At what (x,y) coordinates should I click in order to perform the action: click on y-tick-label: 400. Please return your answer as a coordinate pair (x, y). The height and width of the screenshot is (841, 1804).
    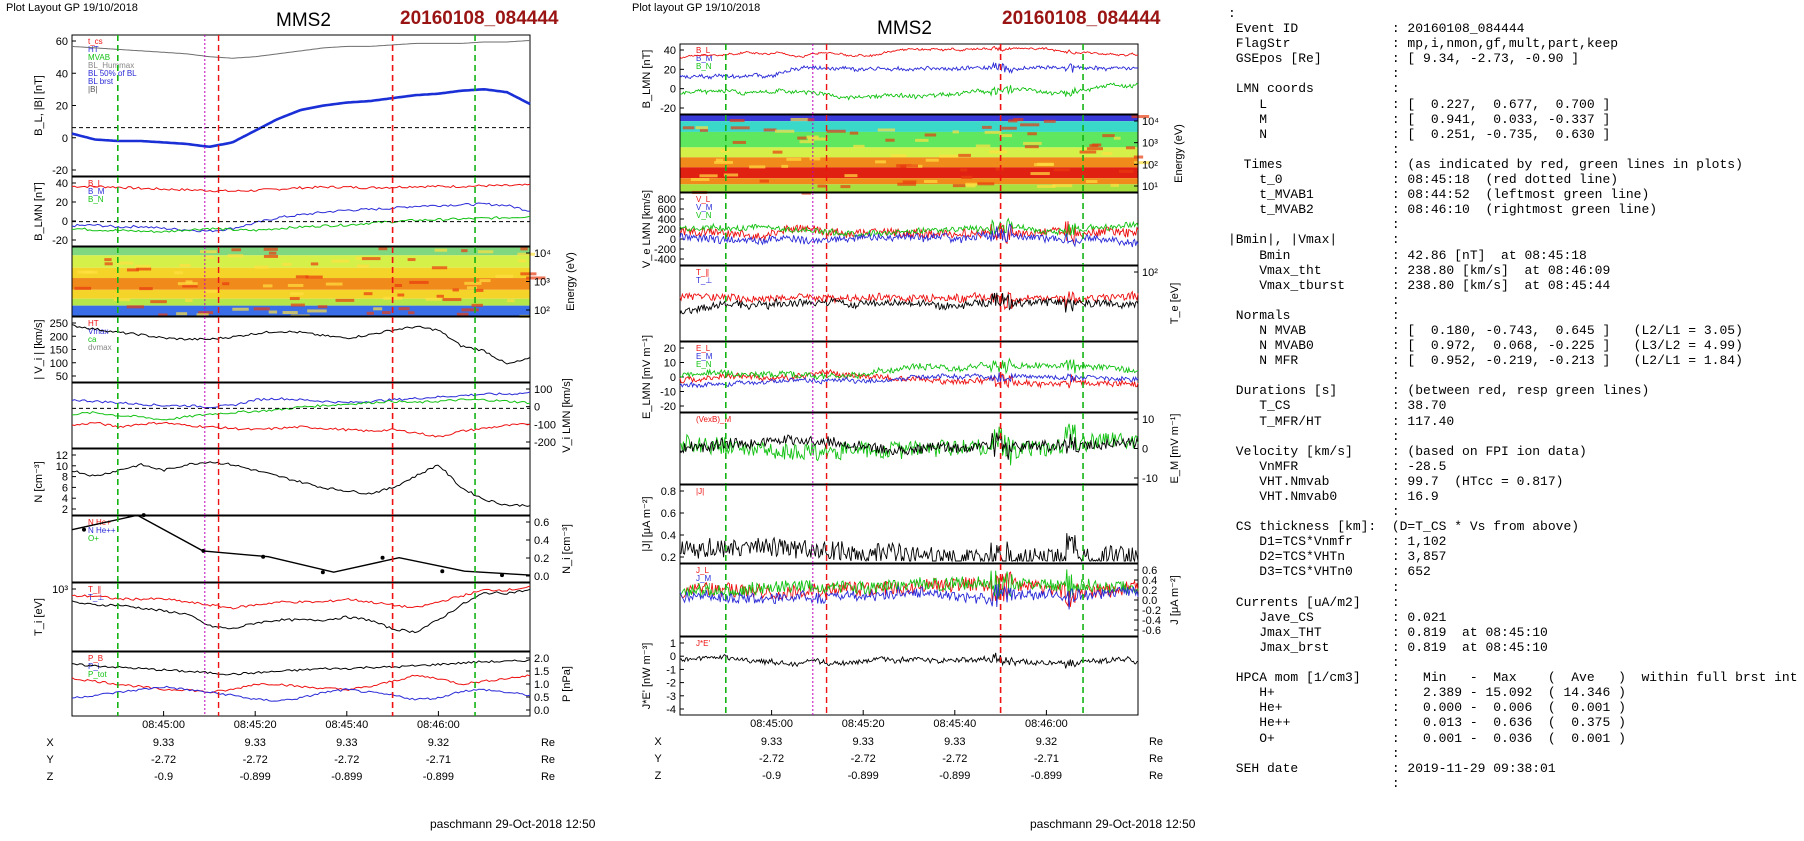
    Looking at the image, I should click on (667, 220).